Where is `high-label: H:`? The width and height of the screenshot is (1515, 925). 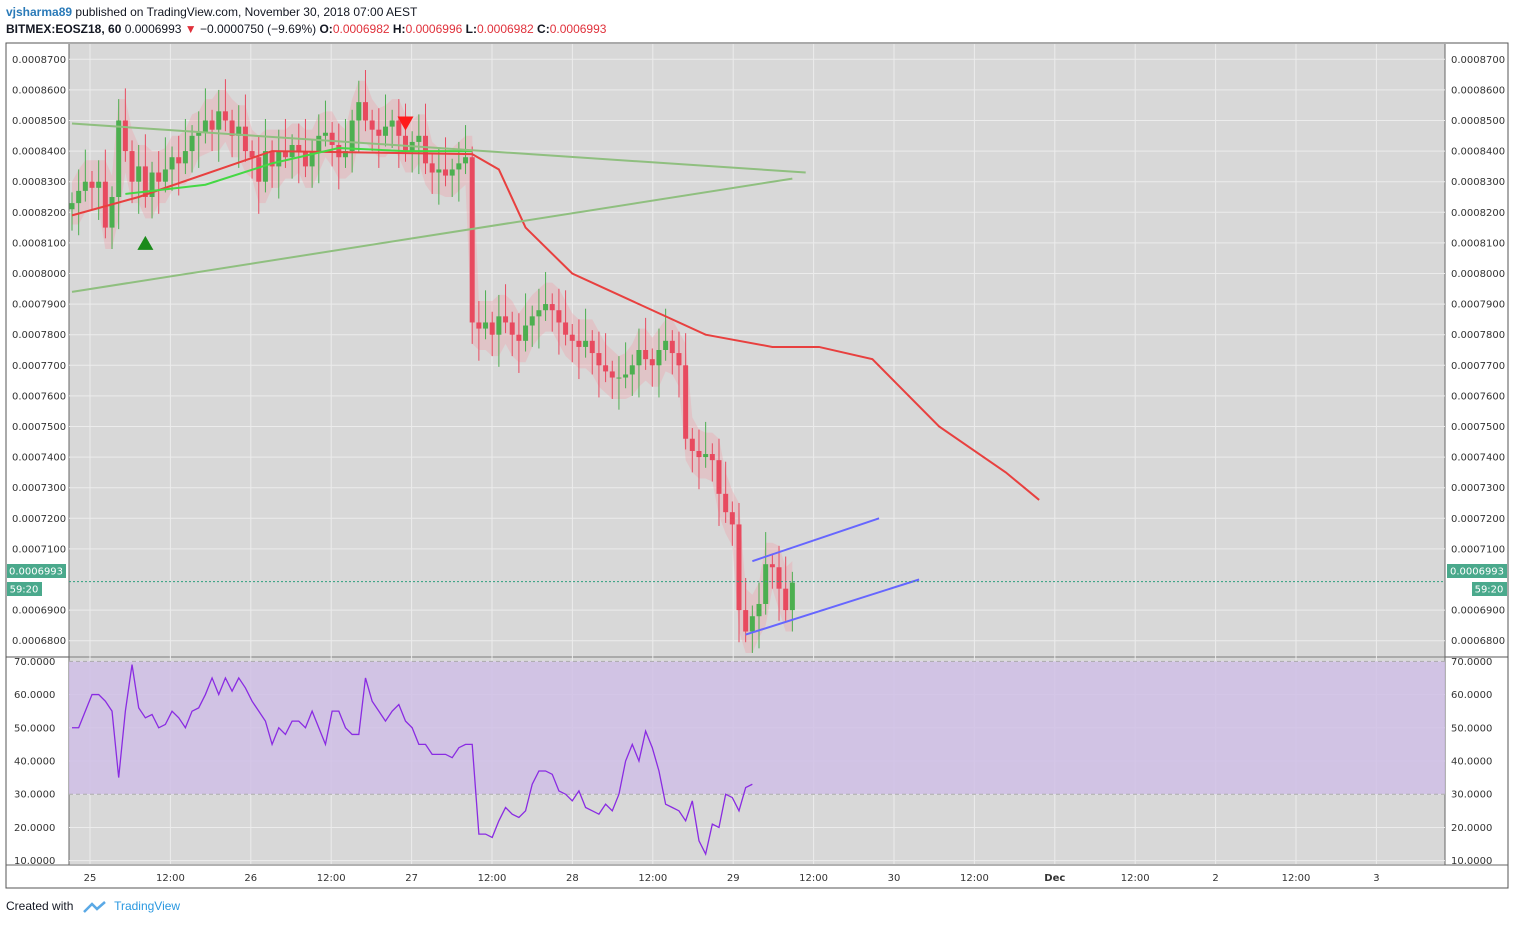
high-label: H: is located at coordinates (399, 29).